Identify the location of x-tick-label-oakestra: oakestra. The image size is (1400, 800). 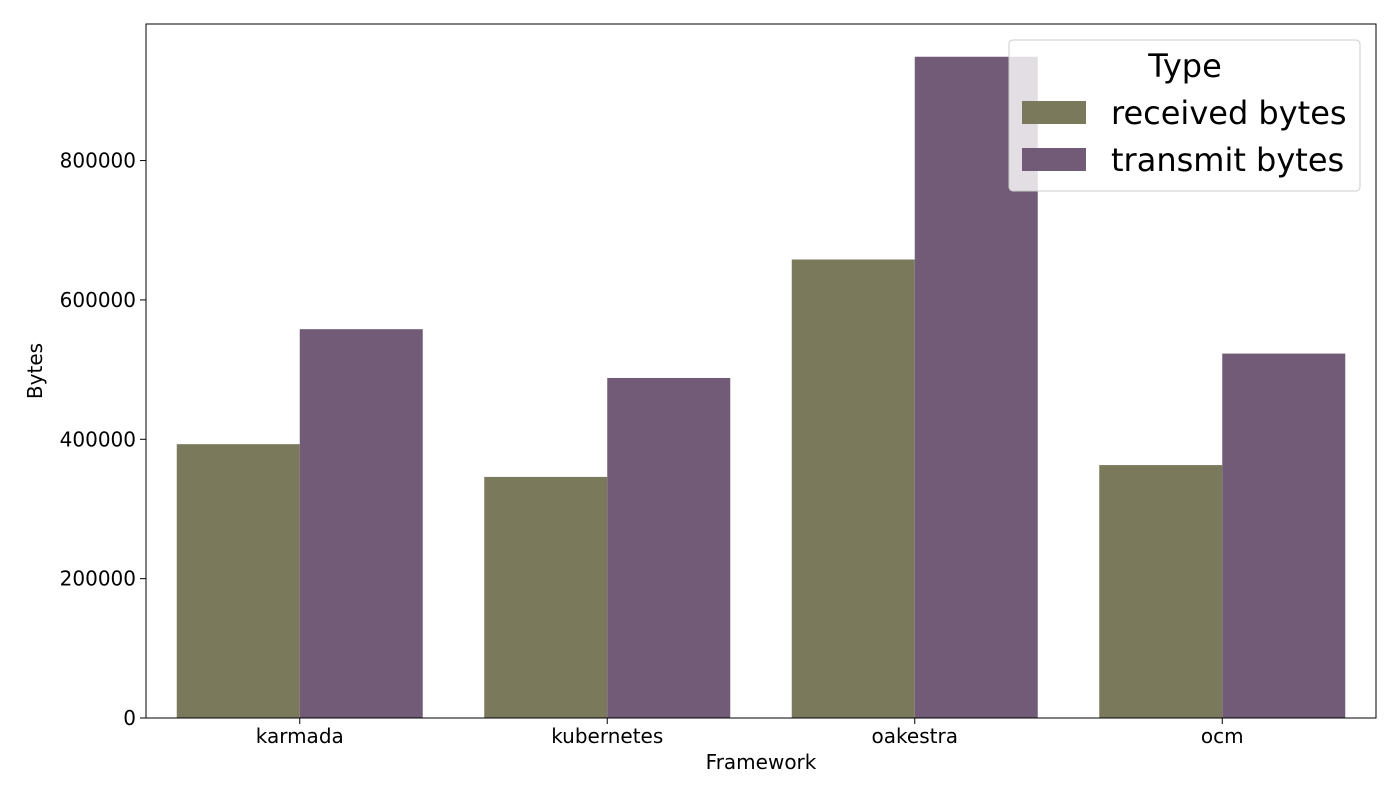
(915, 736).